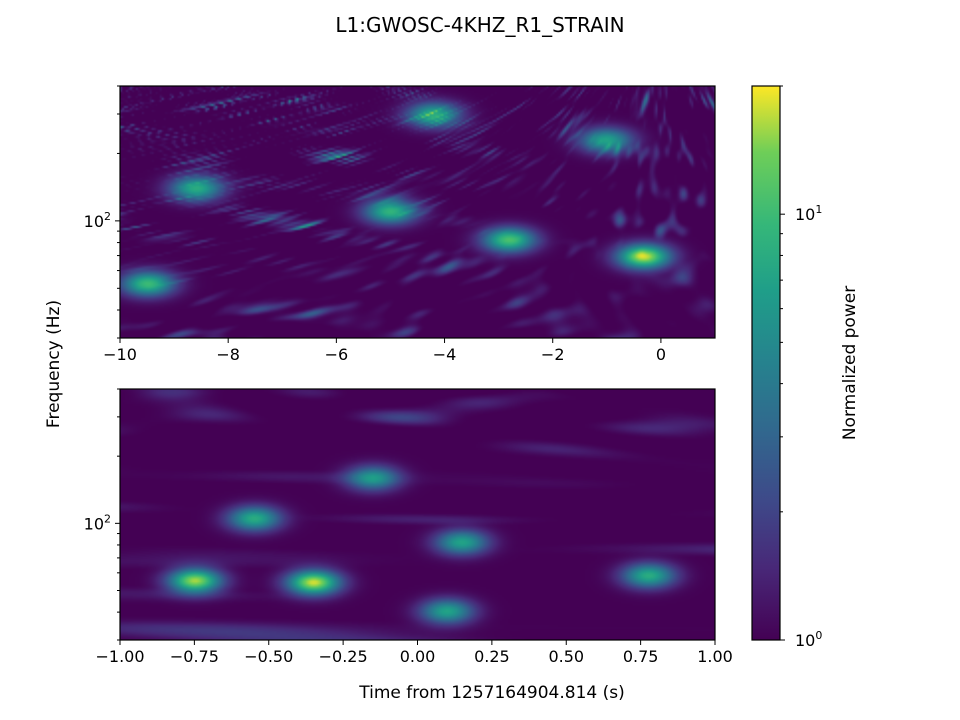  Describe the element at coordinates (120, 354) in the screenshot. I see `x-tick-label: −10` at that location.